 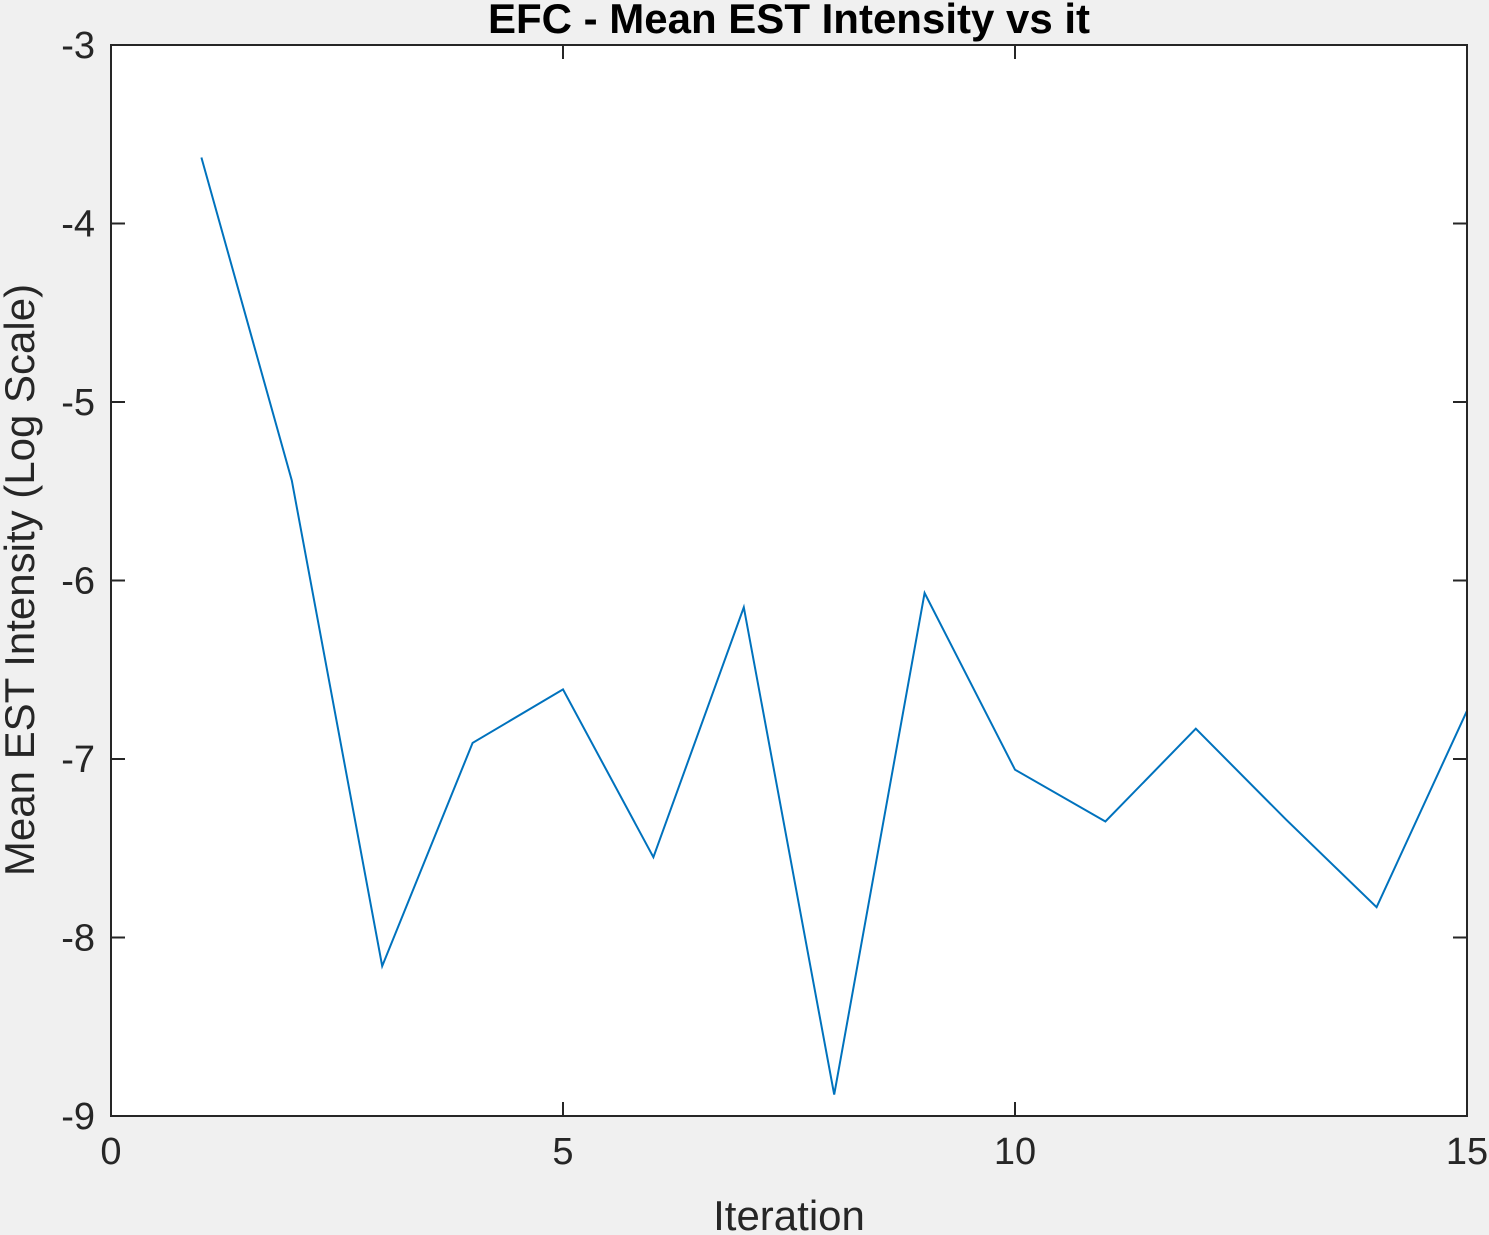 What do you see at coordinates (21, 580) in the screenshot?
I see `y-axis-label: Mean EST Intensity (Log Scale)` at bounding box center [21, 580].